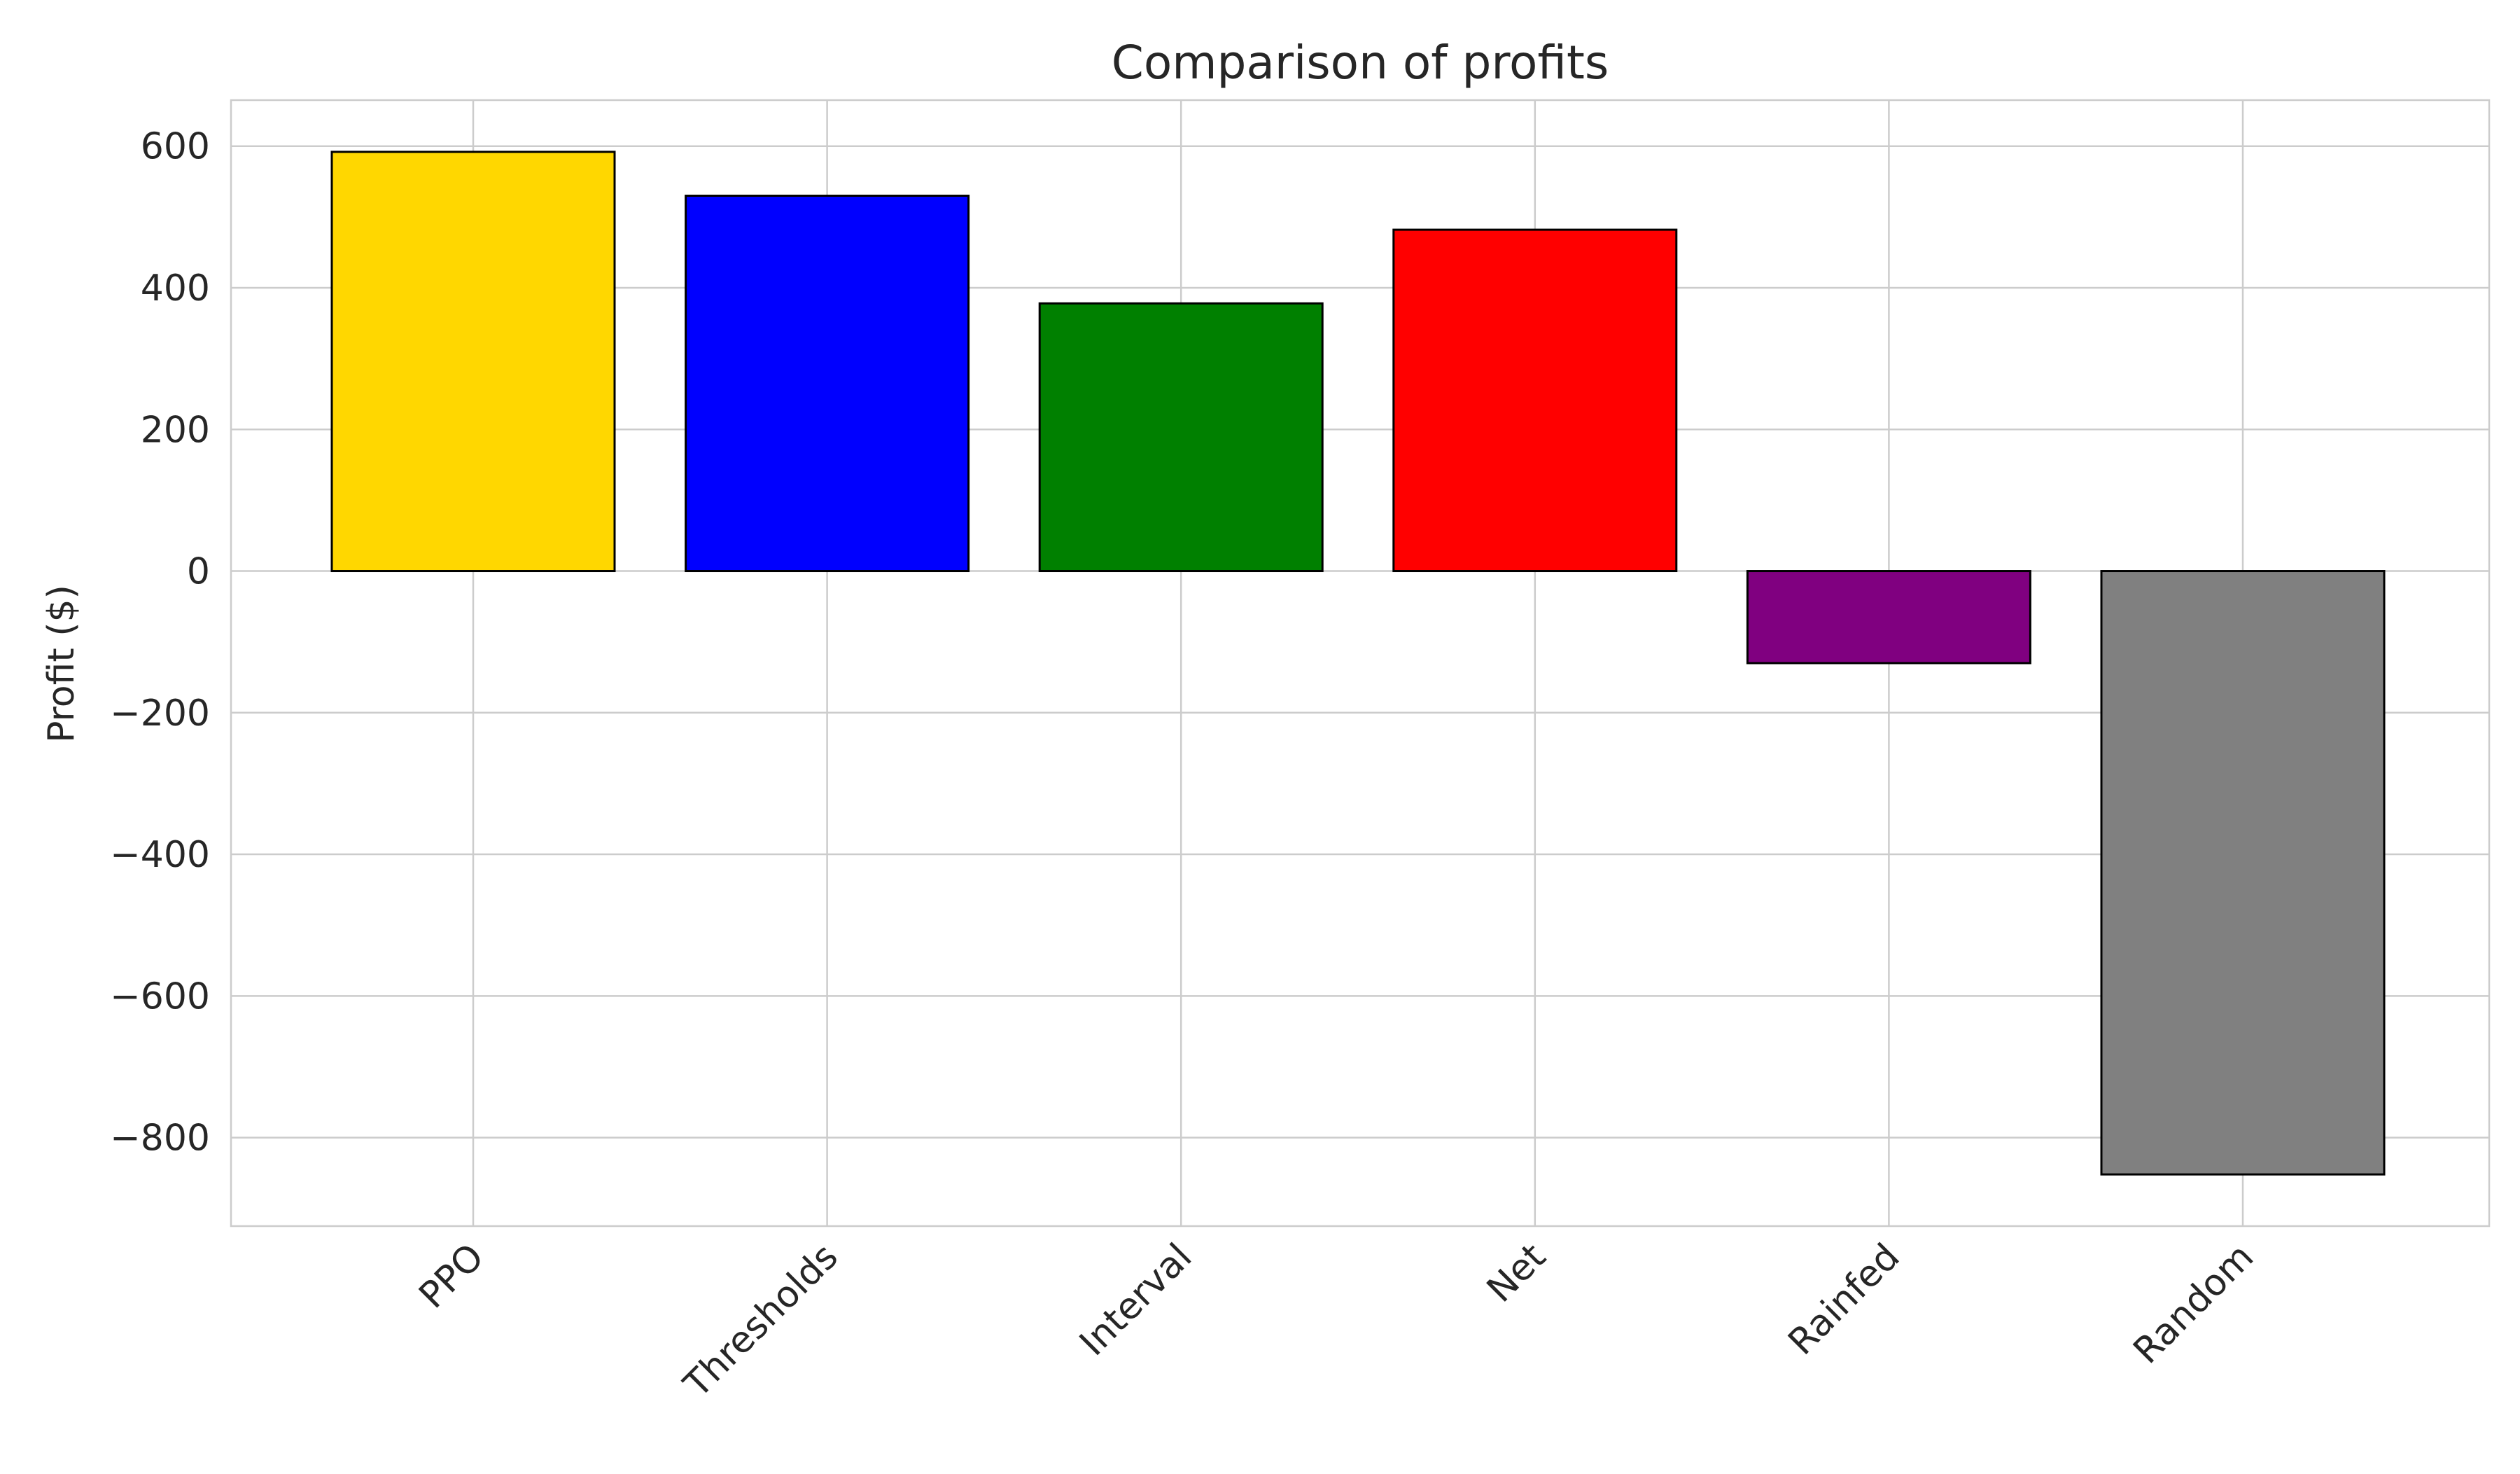 This screenshot has width=2520, height=1474. What do you see at coordinates (827, 384) in the screenshot?
I see `bar-thresholds` at bounding box center [827, 384].